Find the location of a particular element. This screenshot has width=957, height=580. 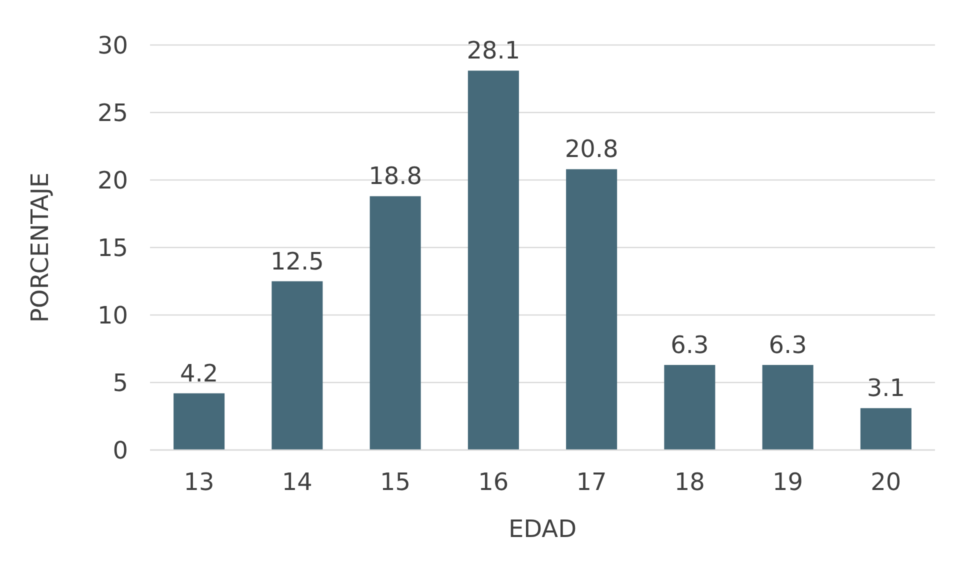

data-label: 20.8 is located at coordinates (591, 149).